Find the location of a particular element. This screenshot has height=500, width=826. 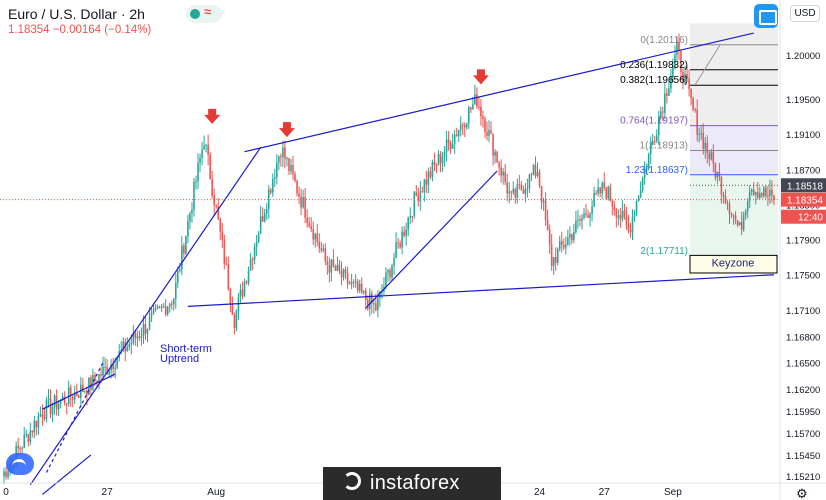

price-change: −0.00164 is located at coordinates (77, 30).